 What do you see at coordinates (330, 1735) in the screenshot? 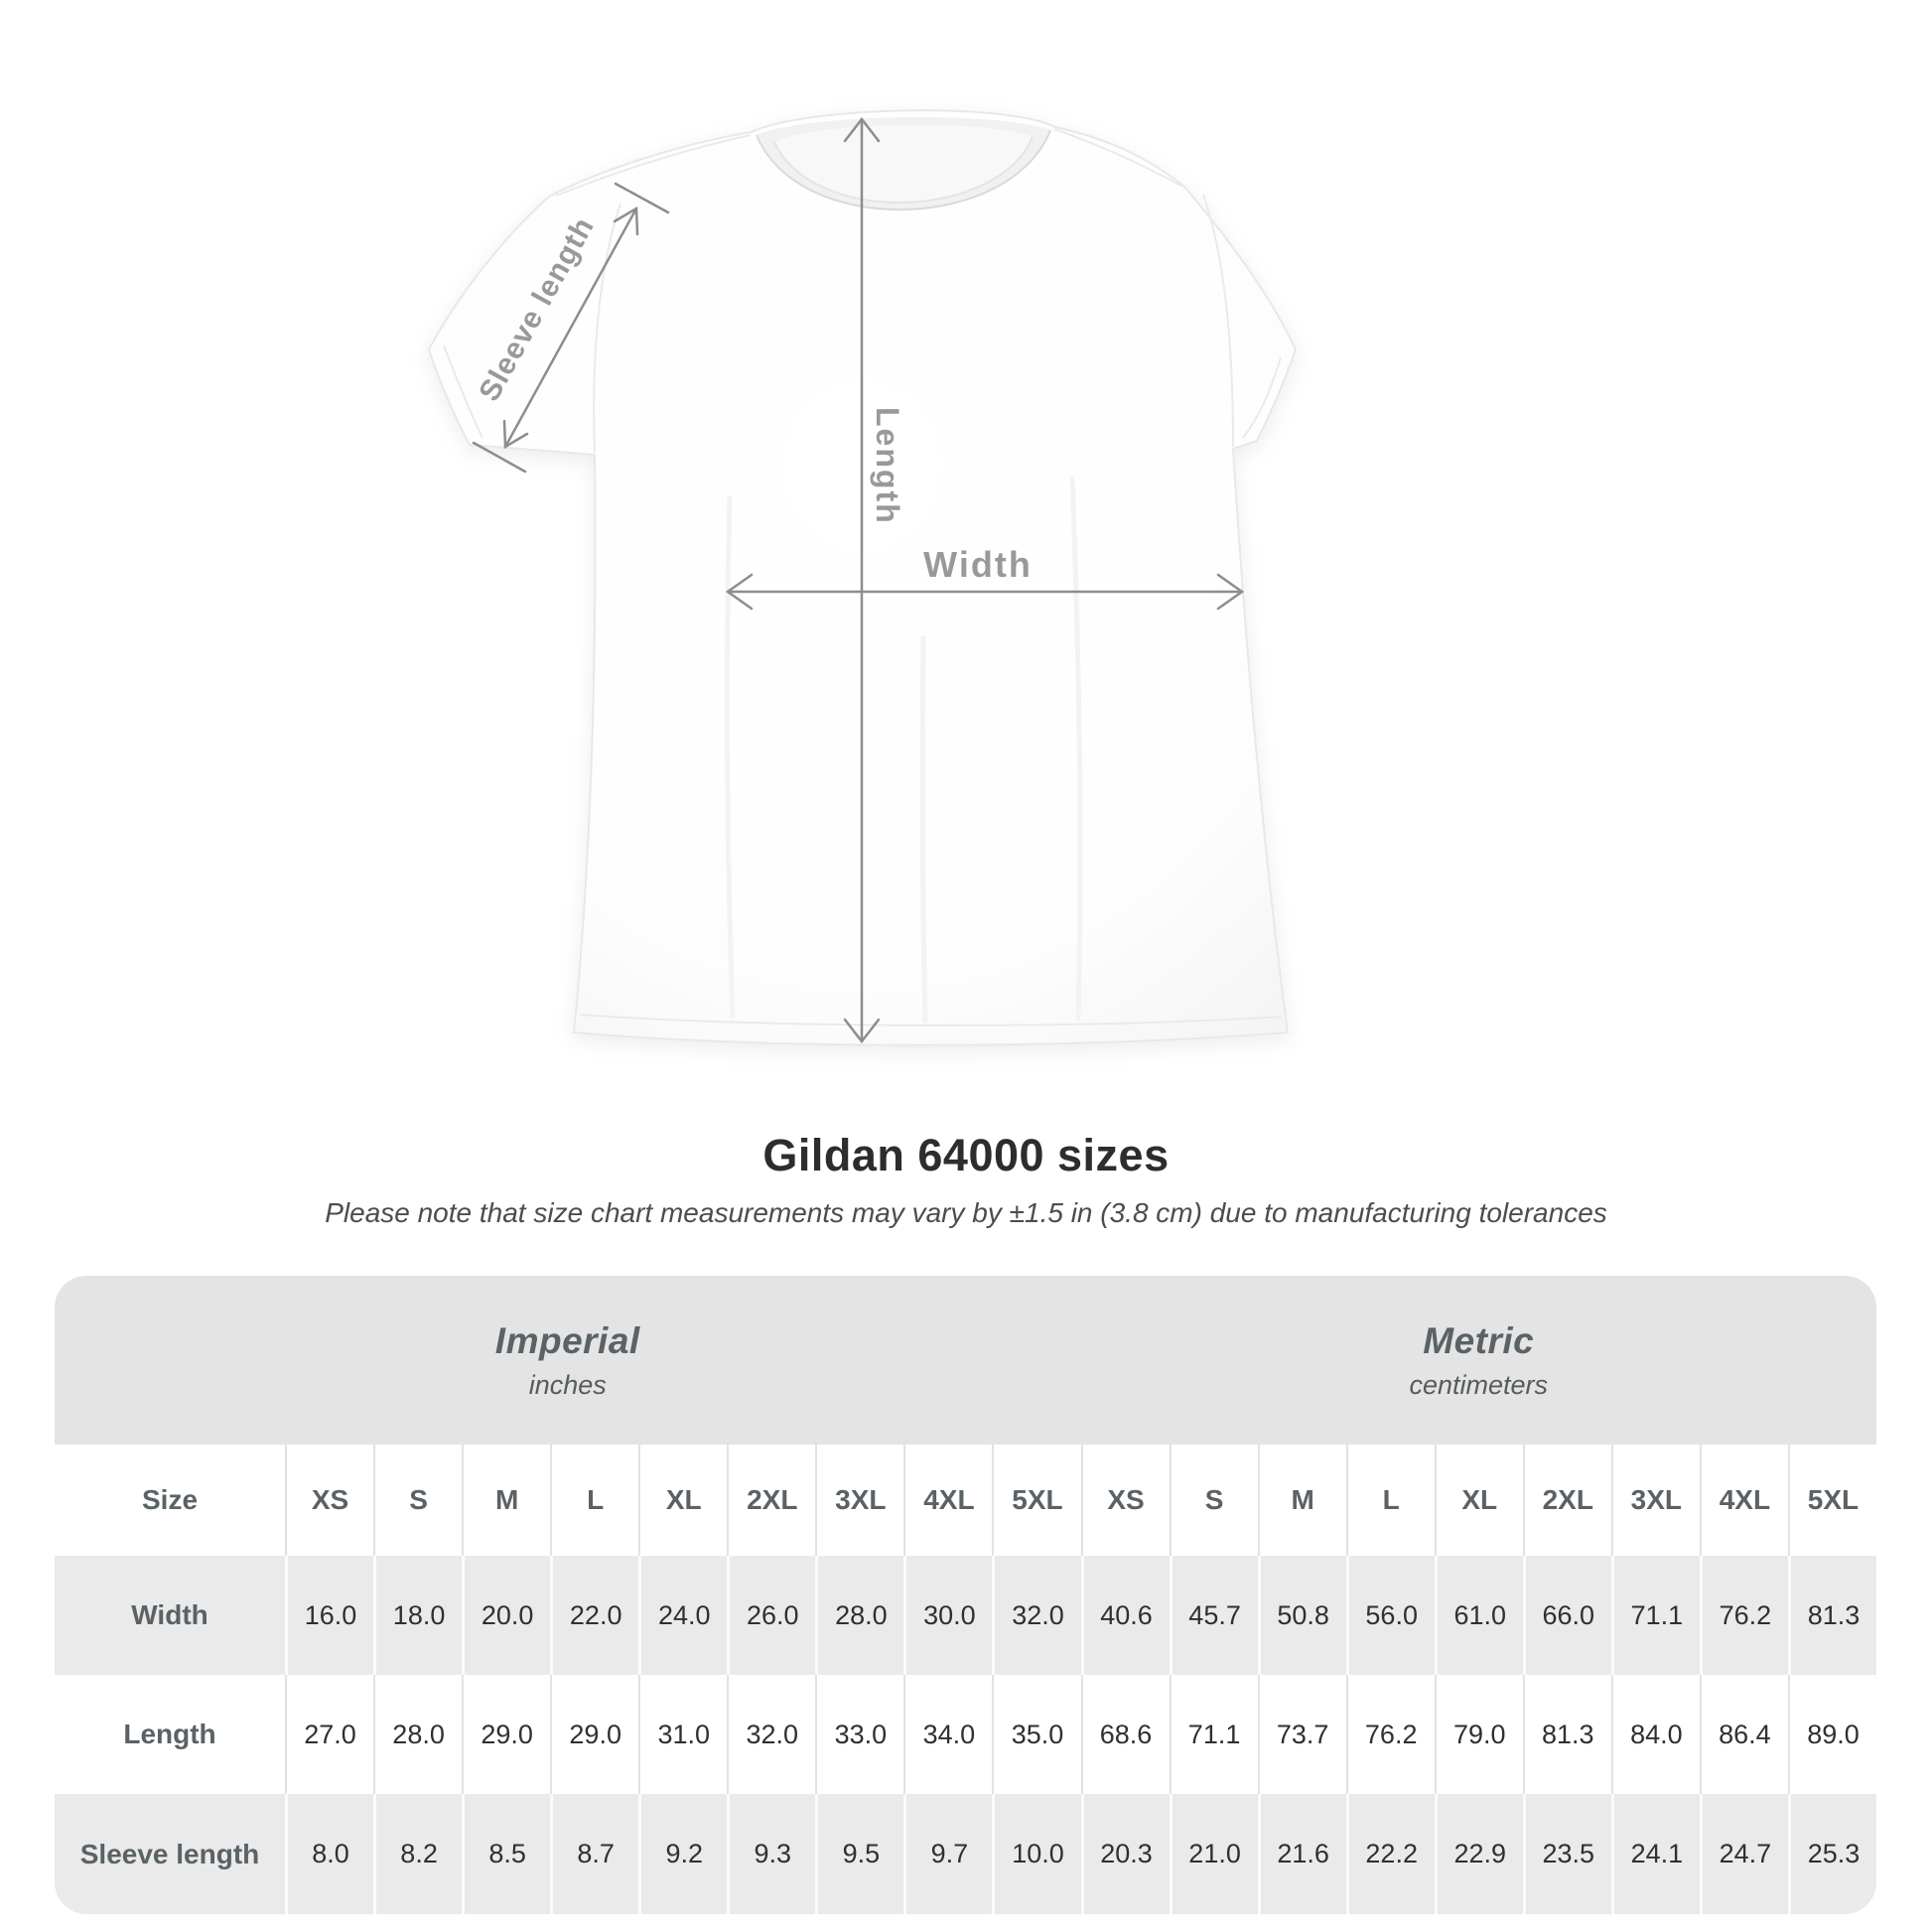
I see `value-cell: 27.0` at bounding box center [330, 1735].